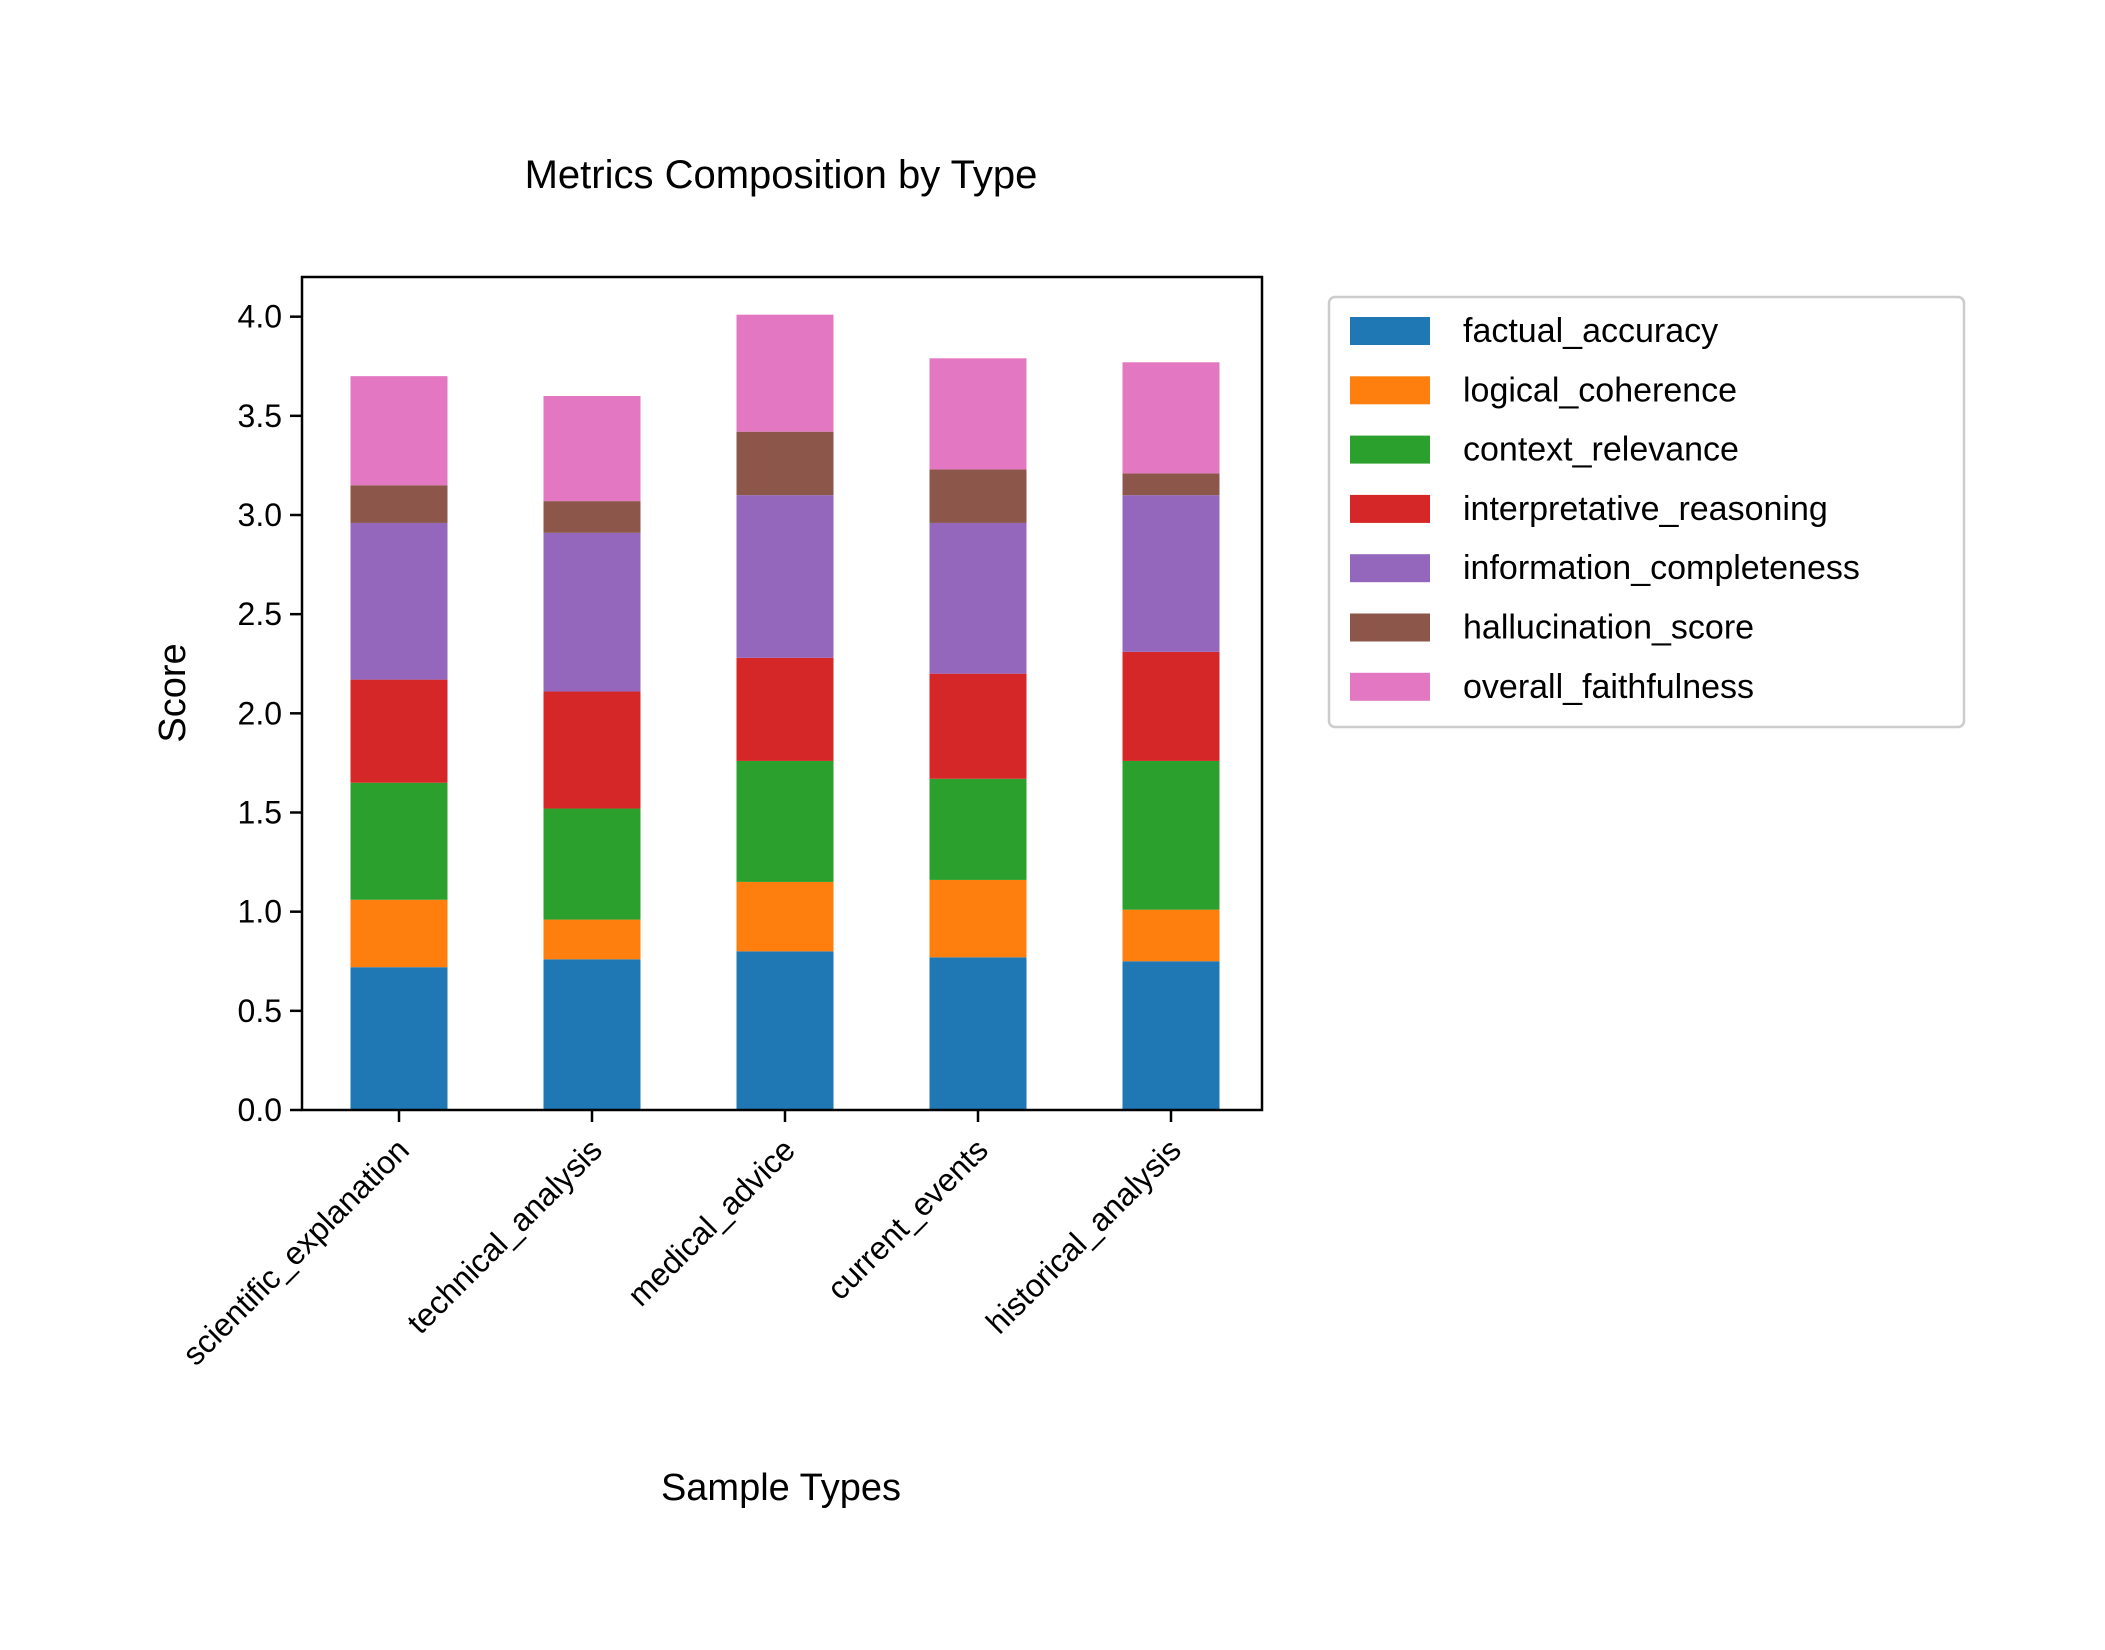 The image size is (2105, 1650). I want to click on bar-segment-logical_coherence-historical_analysis, so click(1171, 935).